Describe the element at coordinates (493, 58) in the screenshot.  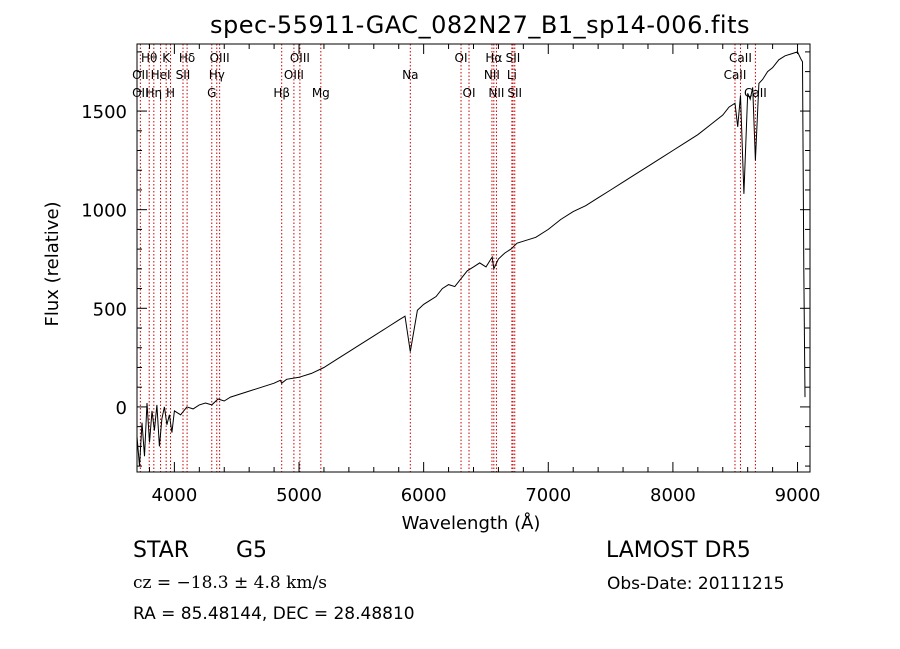
I see `marker-label-hα: Hα` at that location.